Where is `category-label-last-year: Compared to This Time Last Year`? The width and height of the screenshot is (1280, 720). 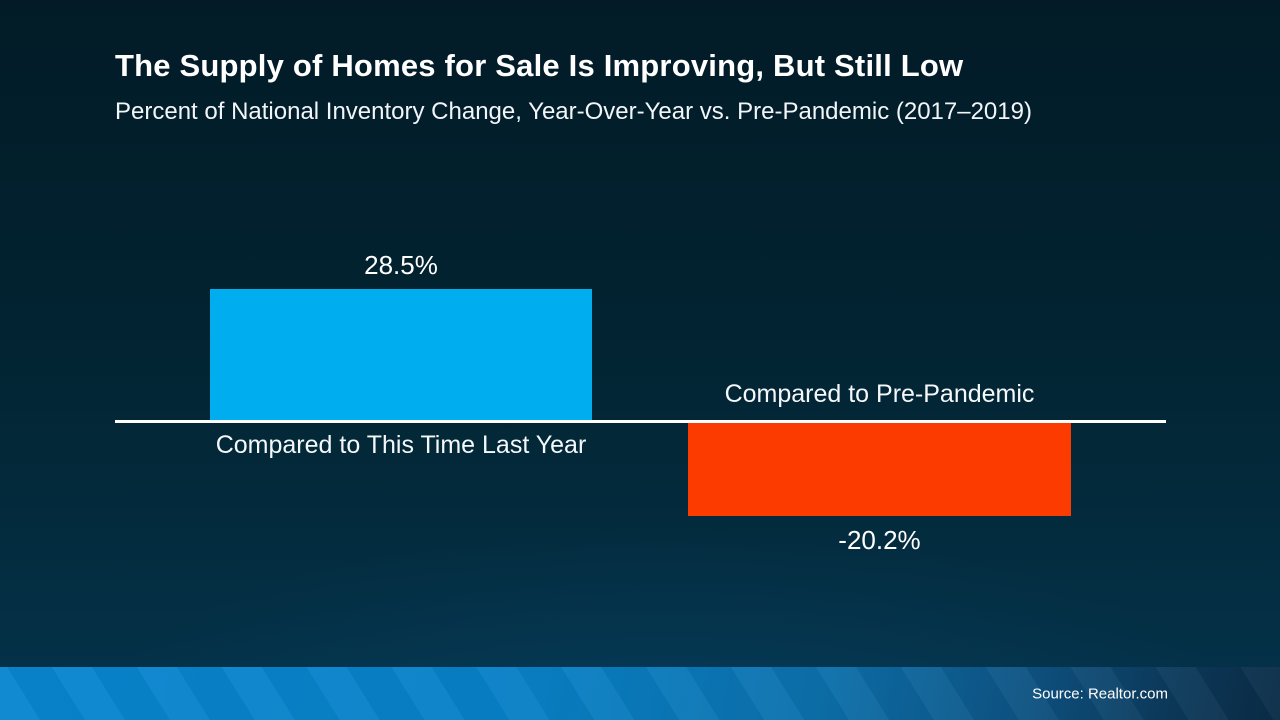
category-label-last-year: Compared to This Time Last Year is located at coordinates (401, 445).